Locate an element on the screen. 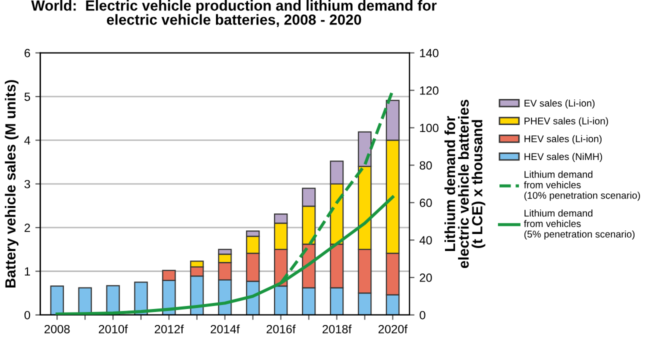 The height and width of the screenshot is (339, 650). y2-tick-label: 0 is located at coordinates (423, 315).